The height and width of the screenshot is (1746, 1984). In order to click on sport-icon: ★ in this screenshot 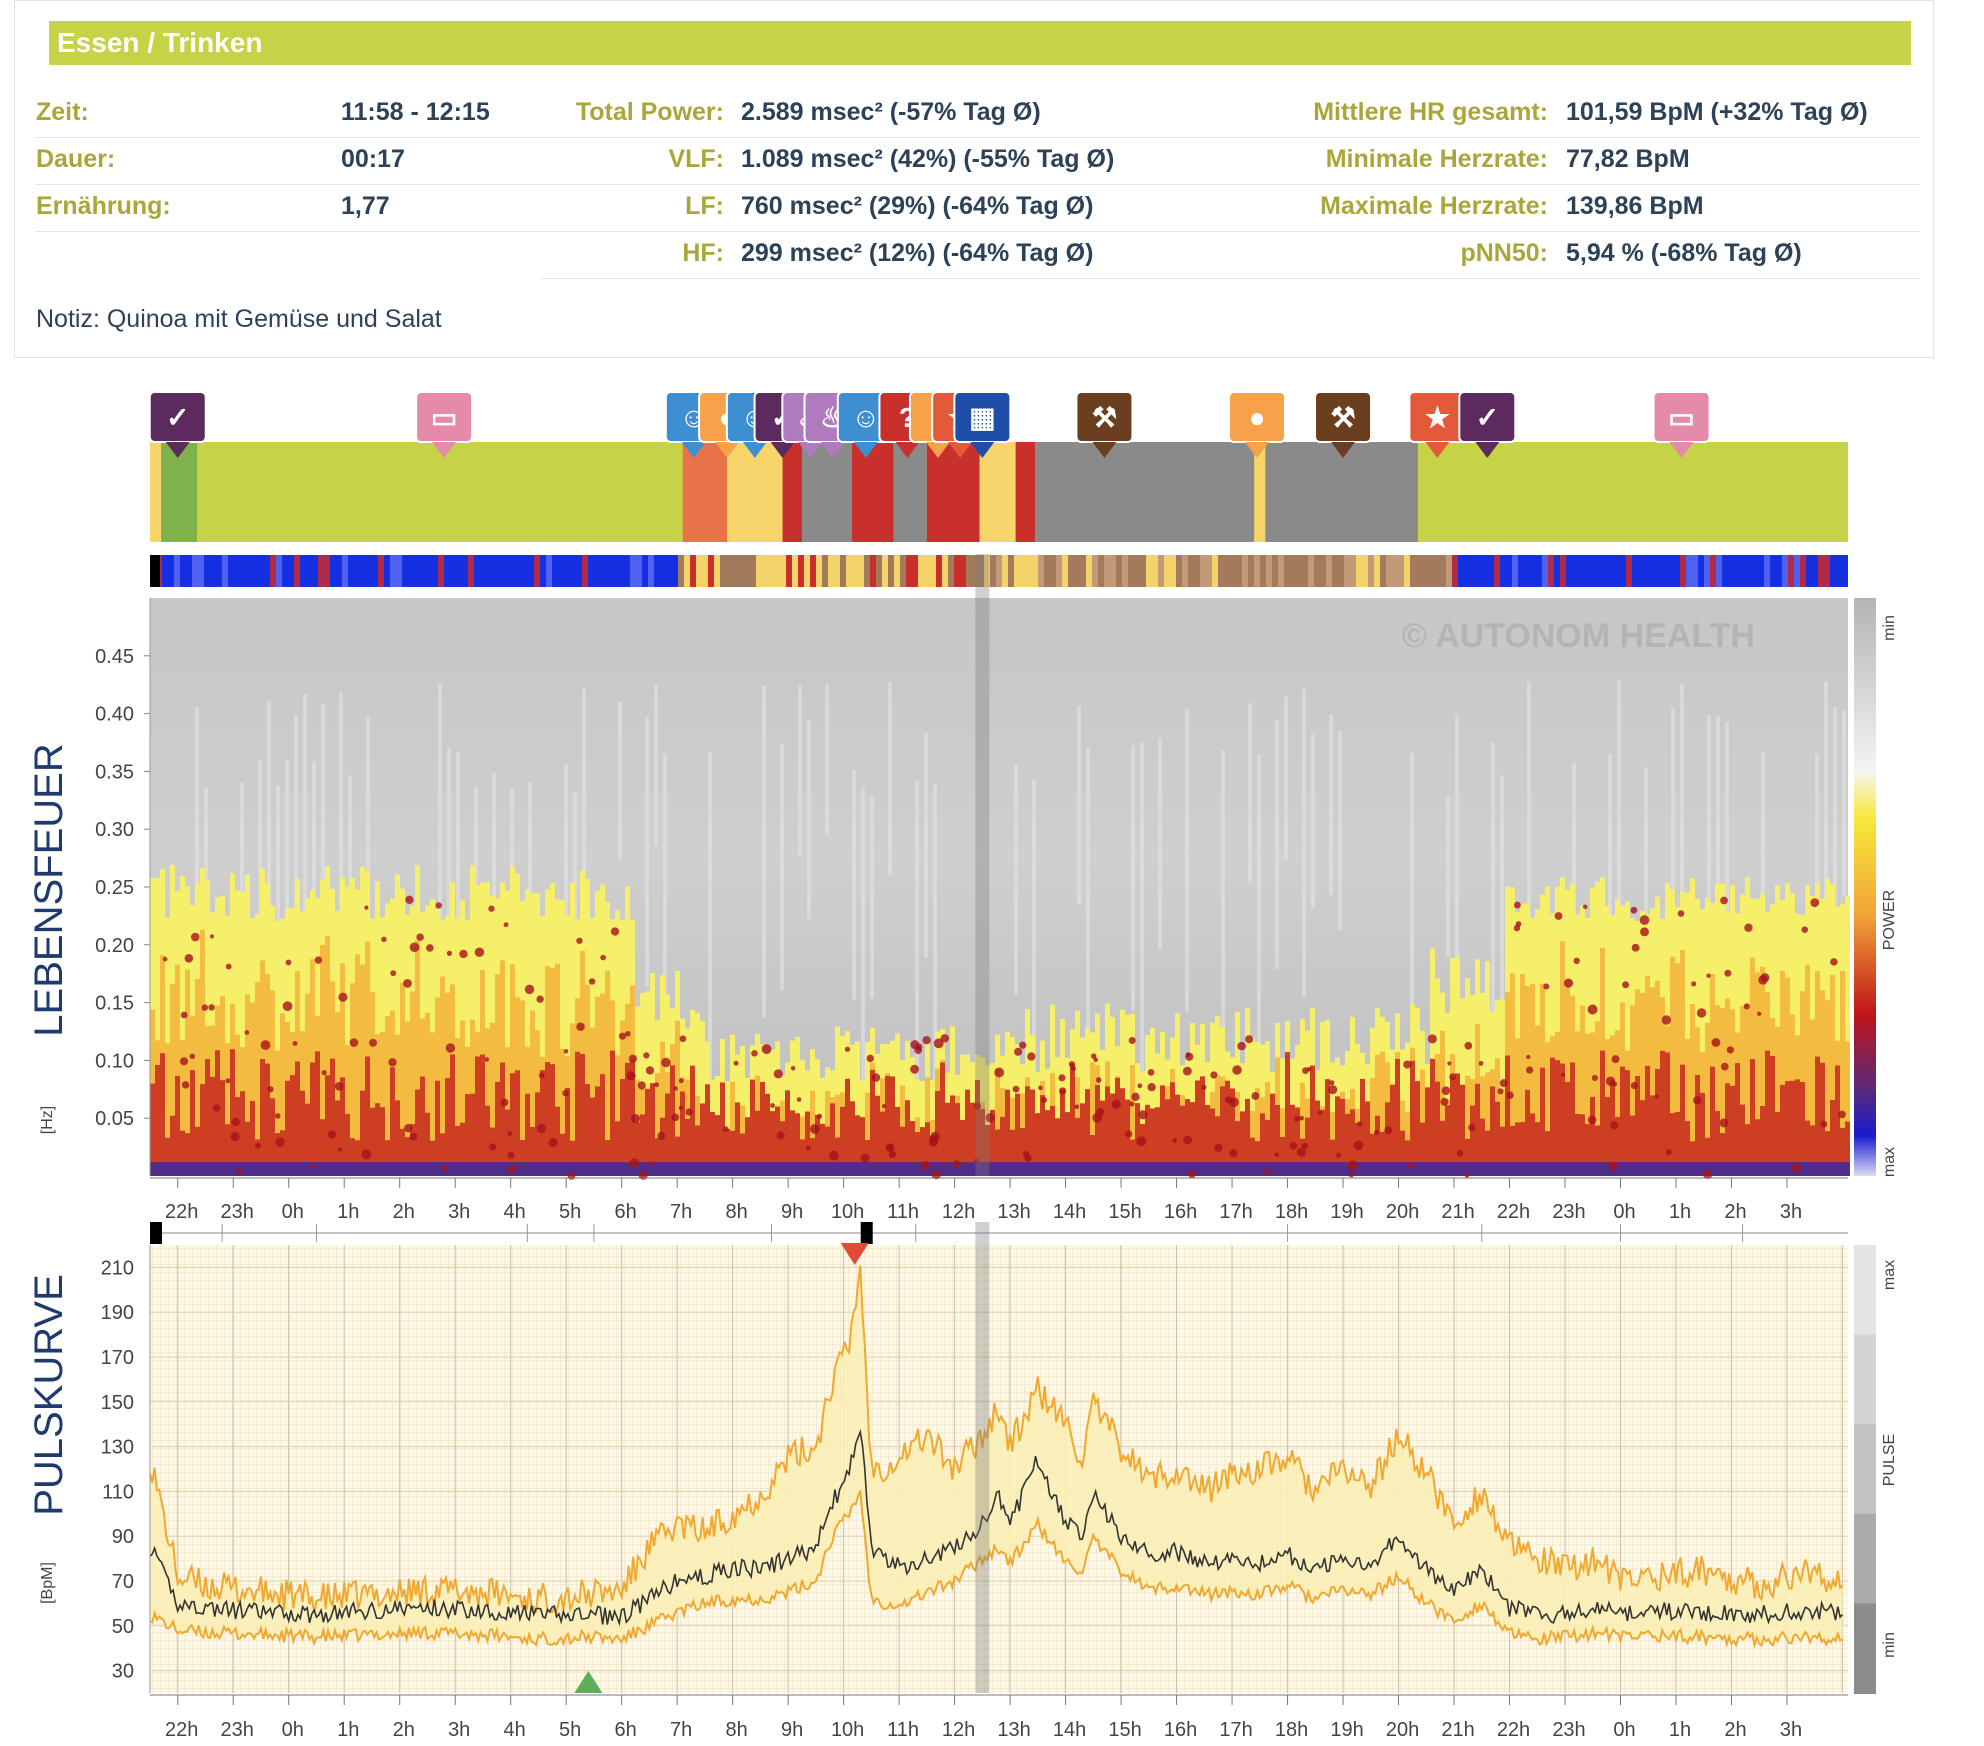, I will do `click(1437, 424)`.